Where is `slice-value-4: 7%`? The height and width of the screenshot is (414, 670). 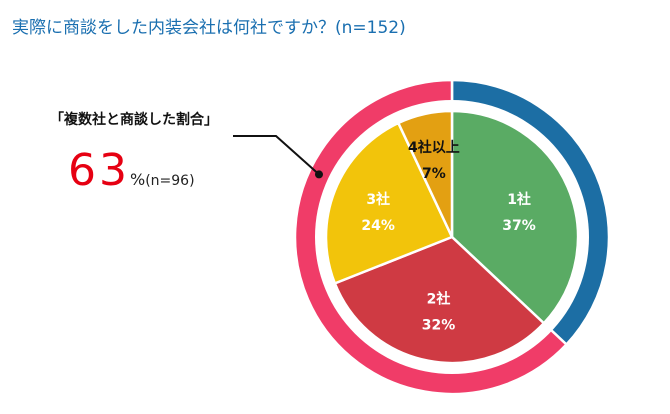
slice-value-4: 7% is located at coordinates (434, 174).